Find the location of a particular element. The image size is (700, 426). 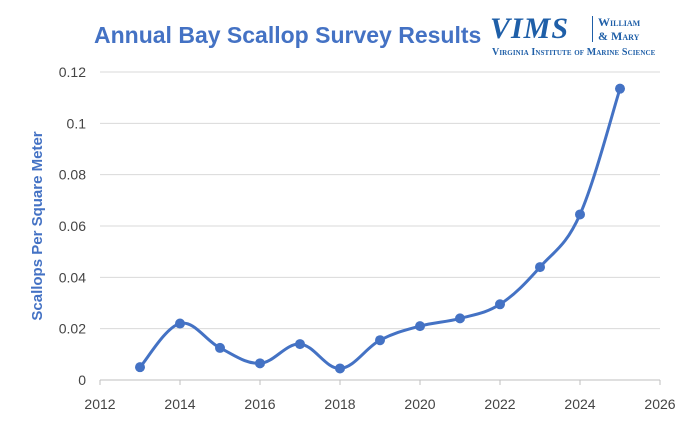

y-axis-title: Scallops Per Square Meter is located at coordinates (37, 225).